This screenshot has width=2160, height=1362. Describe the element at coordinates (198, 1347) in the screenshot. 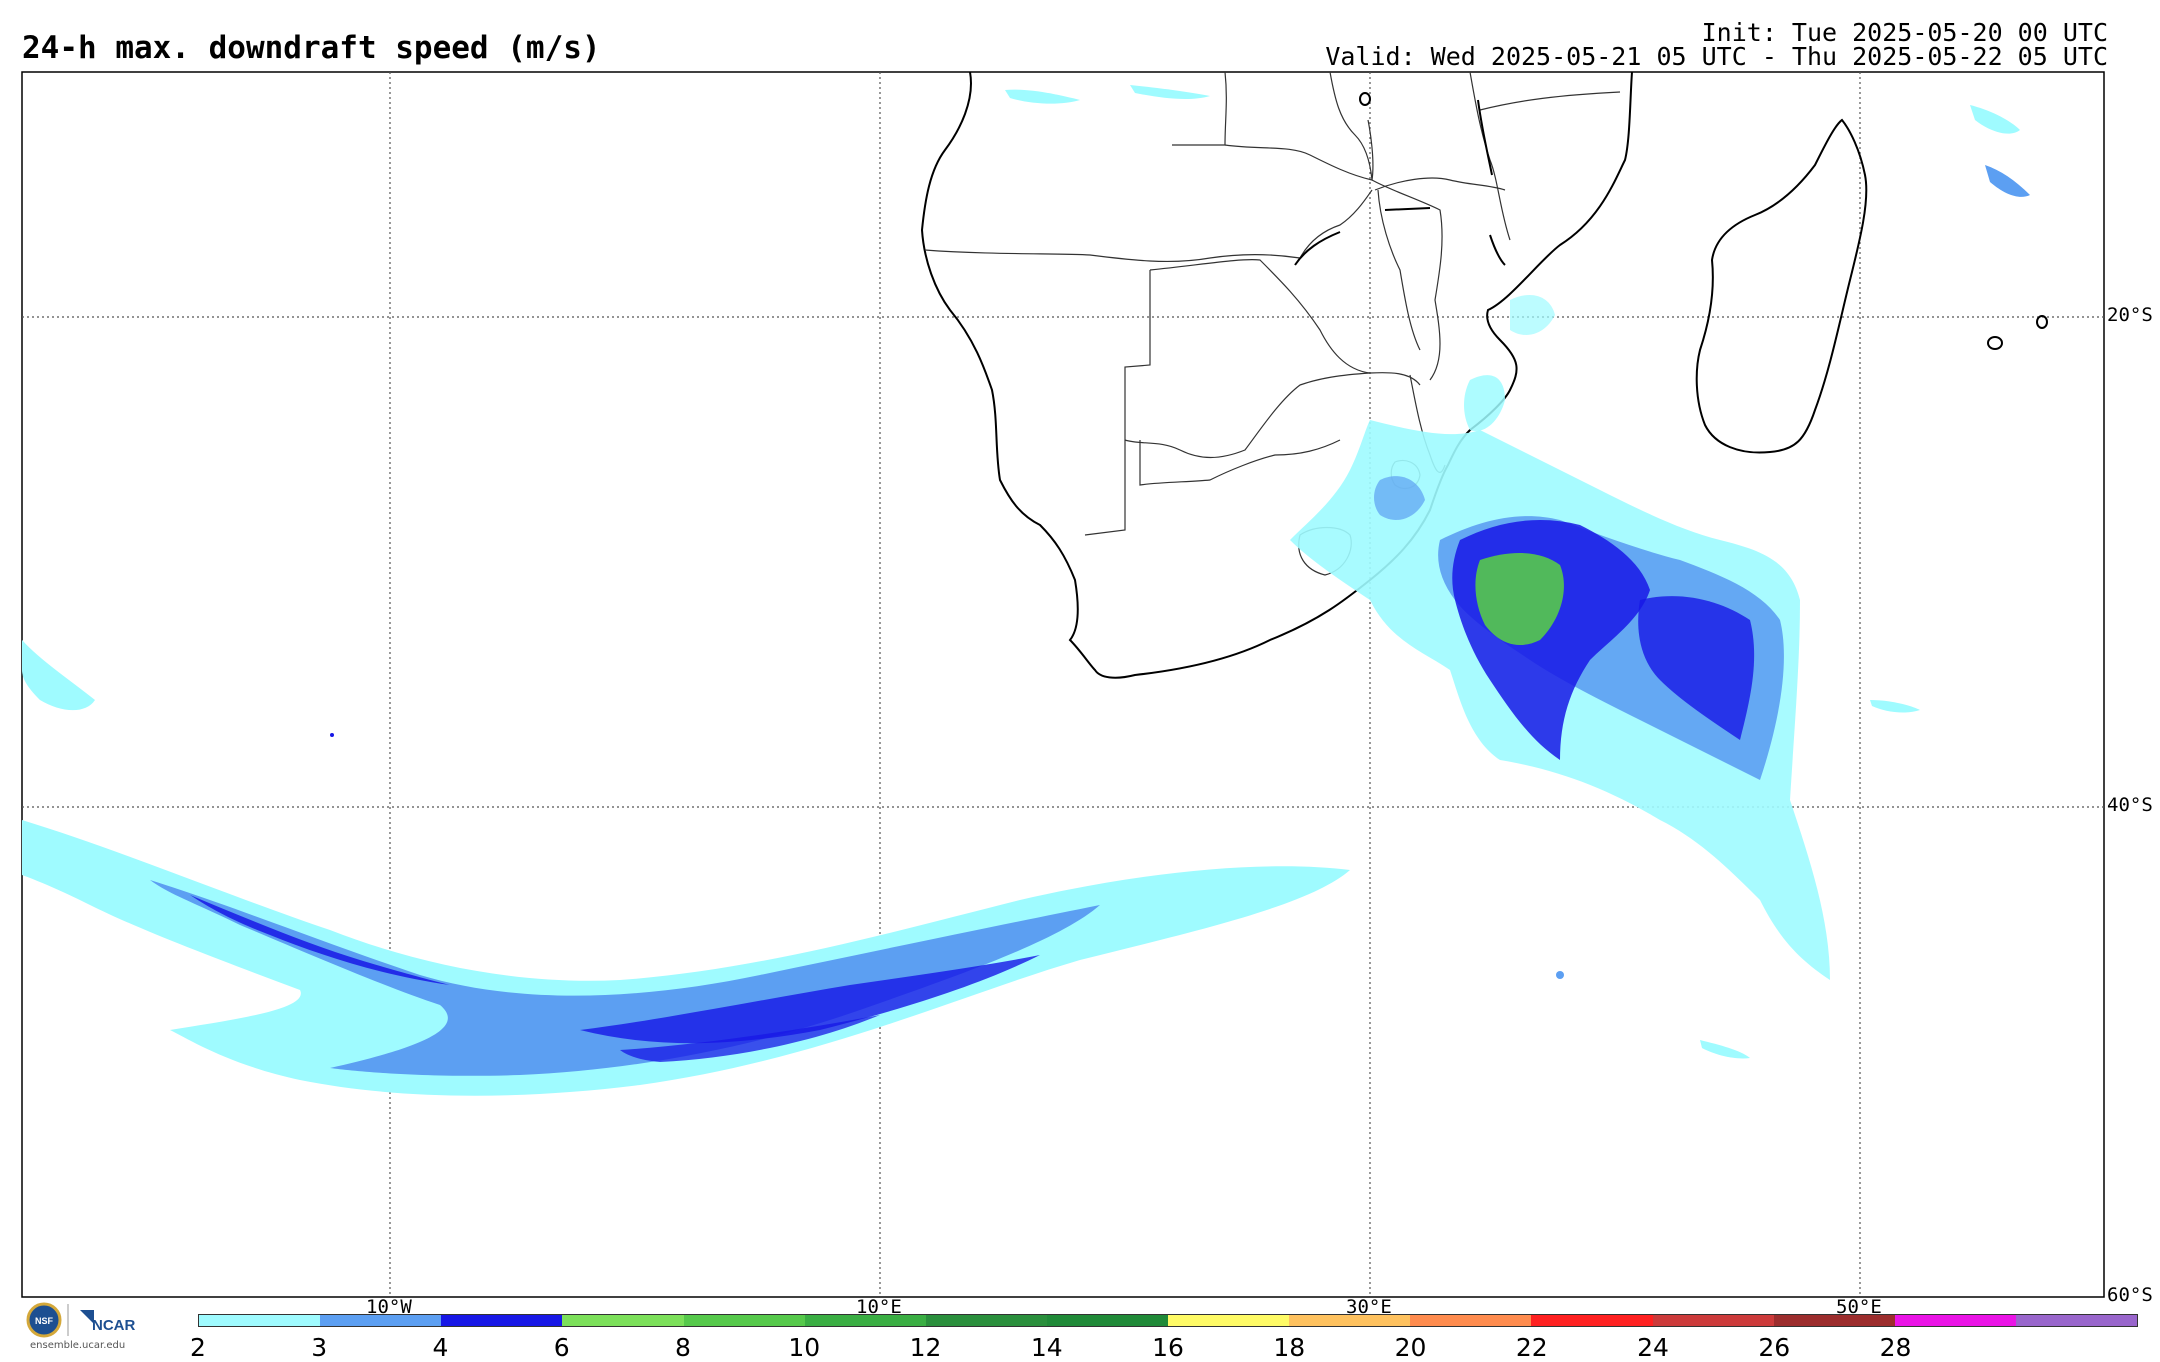

I see `colorbar-tick-label: 2` at that location.